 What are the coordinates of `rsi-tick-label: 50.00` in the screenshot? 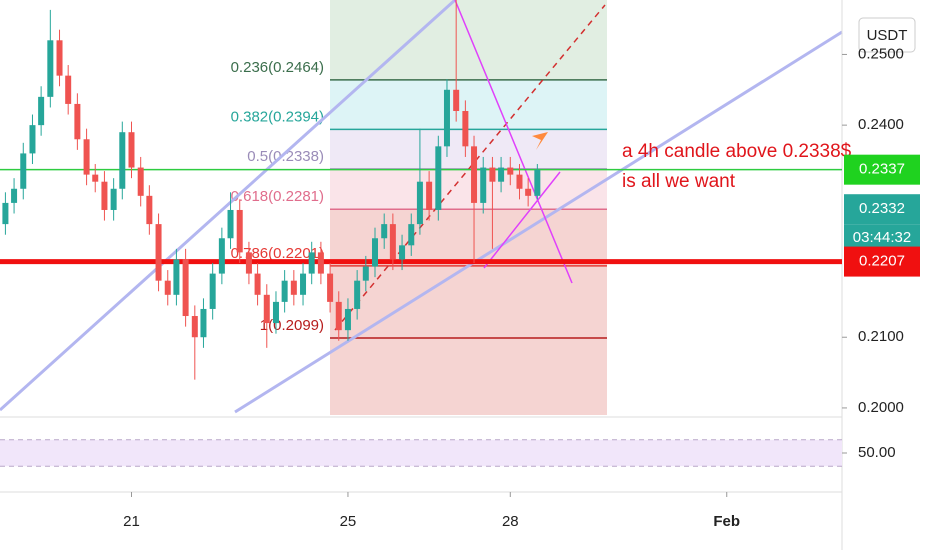 It's located at (877, 452).